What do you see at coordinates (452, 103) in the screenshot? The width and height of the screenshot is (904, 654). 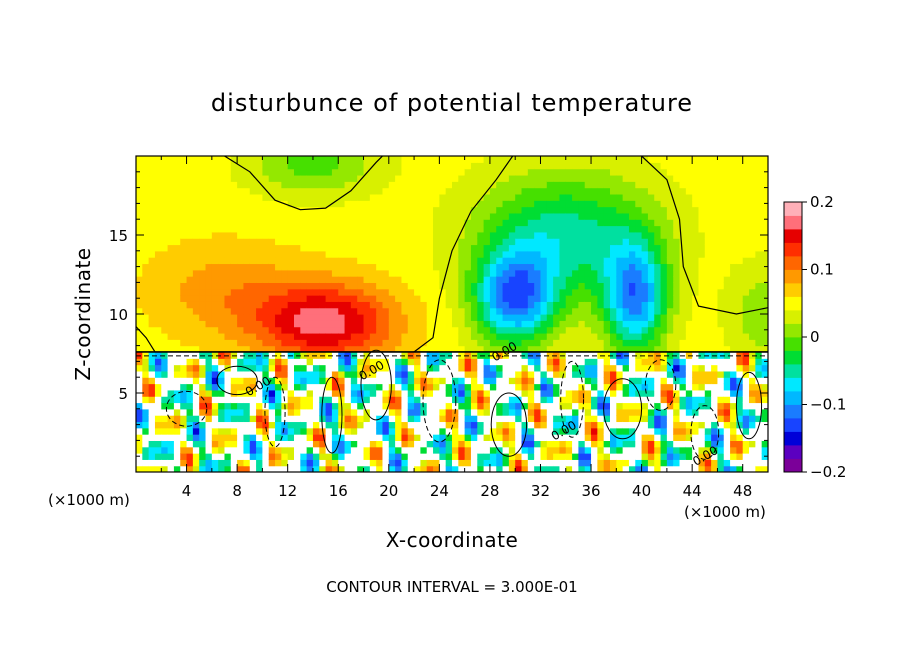 I see `chart-title: disturbunce of potential temperature` at bounding box center [452, 103].